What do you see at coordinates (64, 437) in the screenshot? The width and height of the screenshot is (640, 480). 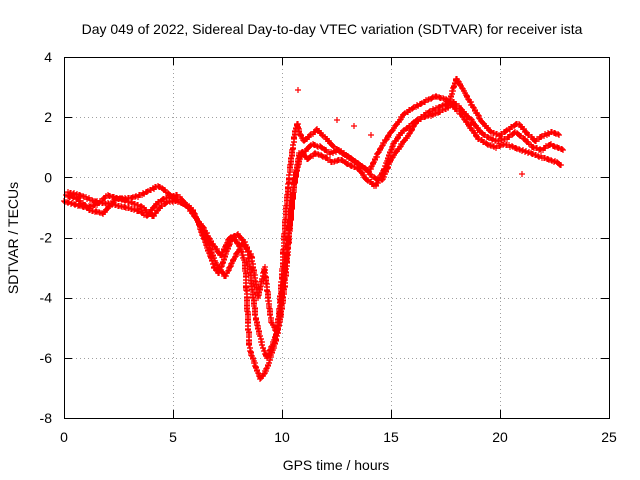 I see `x-tick-label: 0` at bounding box center [64, 437].